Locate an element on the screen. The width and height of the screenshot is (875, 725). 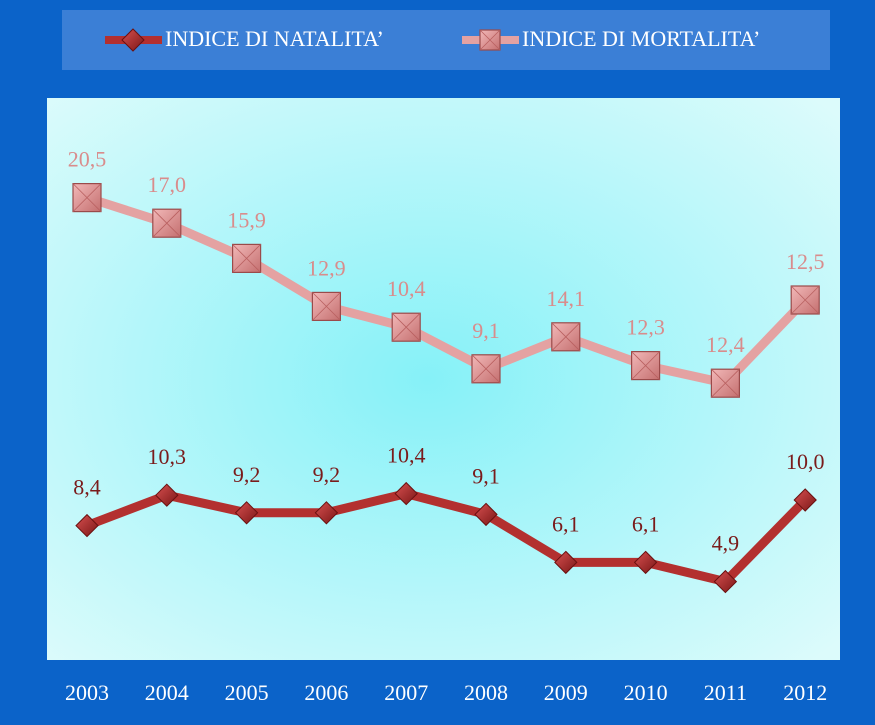
data-label: 17,0 is located at coordinates (167, 184).